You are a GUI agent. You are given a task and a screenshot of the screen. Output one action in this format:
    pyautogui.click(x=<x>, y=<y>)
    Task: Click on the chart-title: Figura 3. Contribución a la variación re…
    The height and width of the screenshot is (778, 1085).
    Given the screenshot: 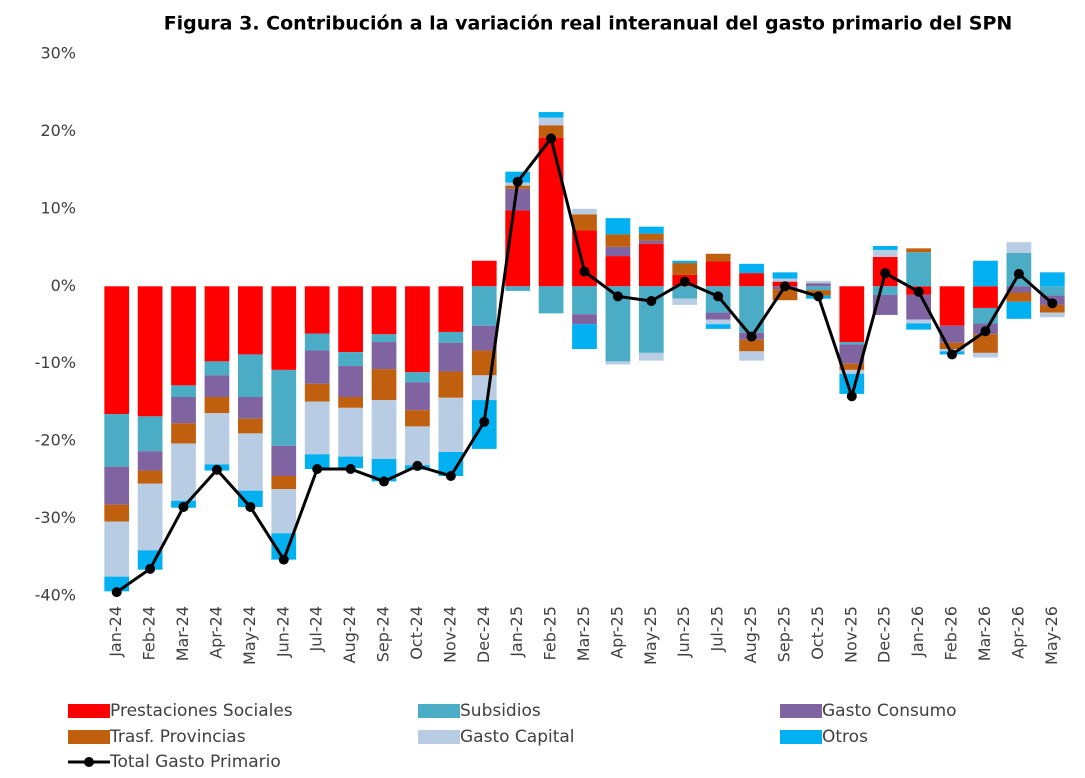 What is the action you would take?
    pyautogui.click(x=588, y=24)
    